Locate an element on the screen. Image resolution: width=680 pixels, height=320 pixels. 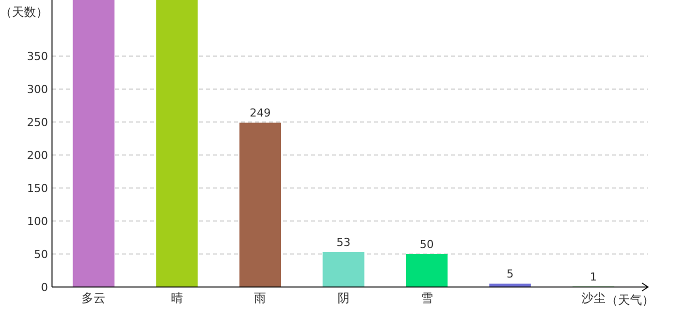
y-tick-label: 0 is located at coordinates (44, 287).